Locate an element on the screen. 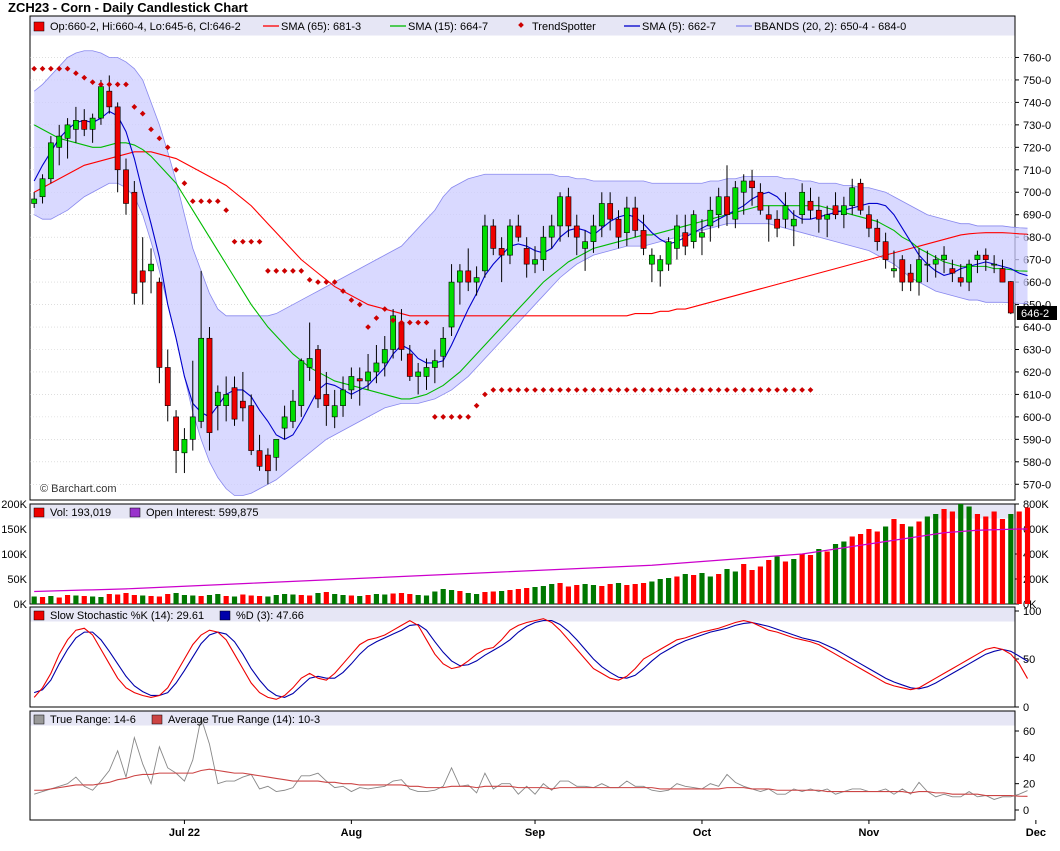  stoch-tick-label: 0 is located at coordinates (1026, 708).